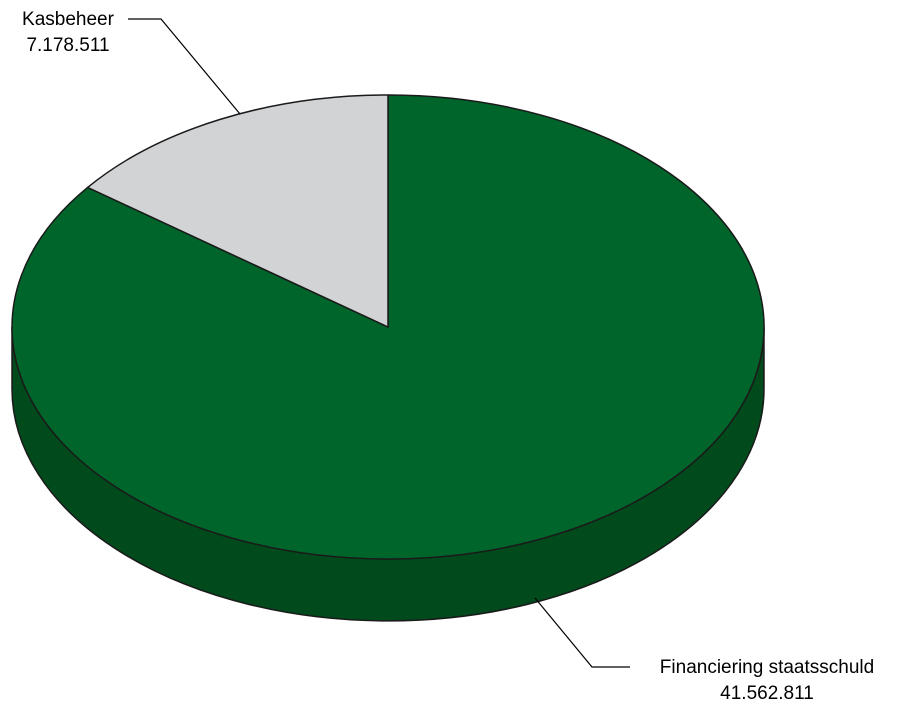 This screenshot has height=711, width=901. Describe the element at coordinates (237, 211) in the screenshot. I see `pie-slice-kasbeheer` at that location.